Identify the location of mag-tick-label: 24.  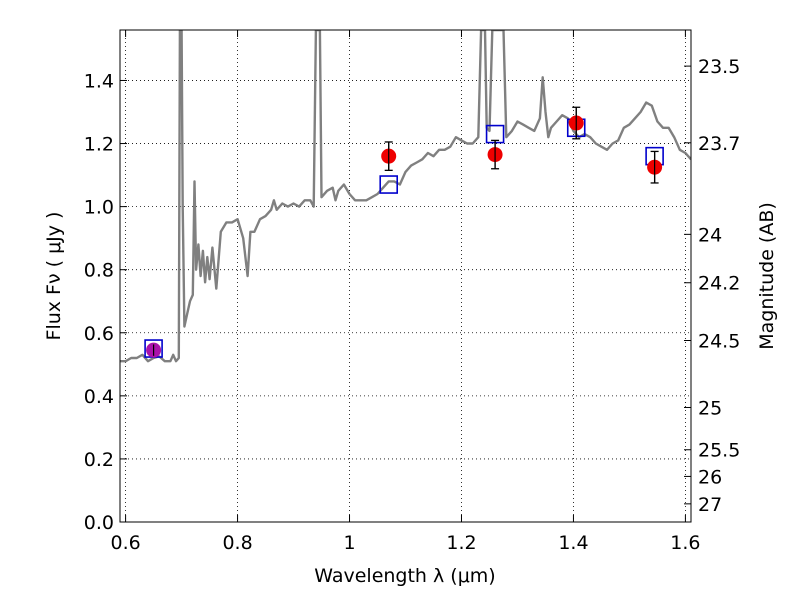
(710, 235).